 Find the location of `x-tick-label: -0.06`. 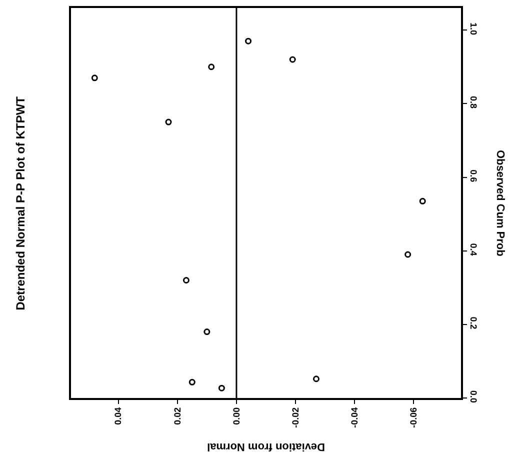

x-tick-label: -0.06 is located at coordinates (413, 417).